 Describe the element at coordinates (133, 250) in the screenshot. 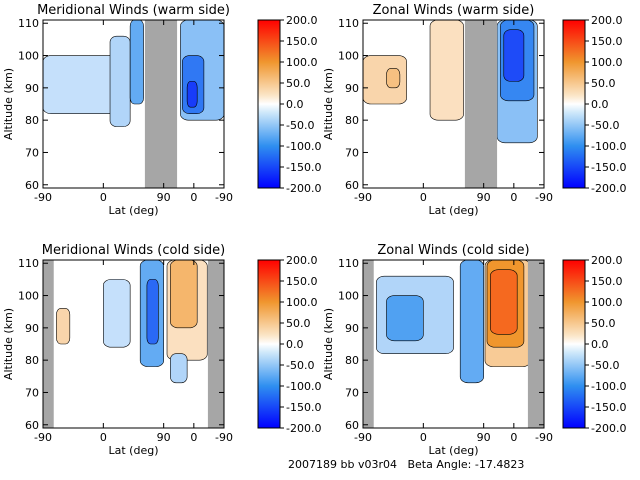

I see `chart-title: Meridional Winds (cold side)` at that location.